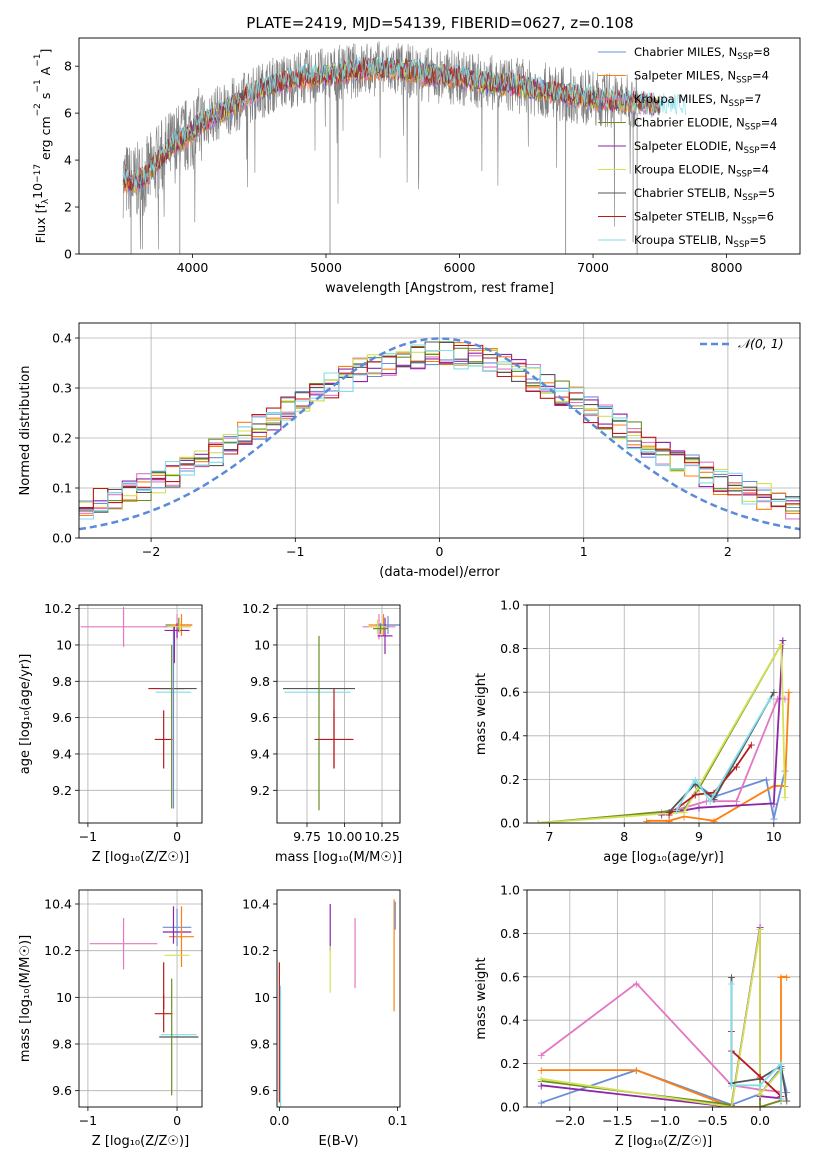 The image size is (819, 1170). I want to click on massweight-vs-age-xtick-label: 9, so click(699, 836).